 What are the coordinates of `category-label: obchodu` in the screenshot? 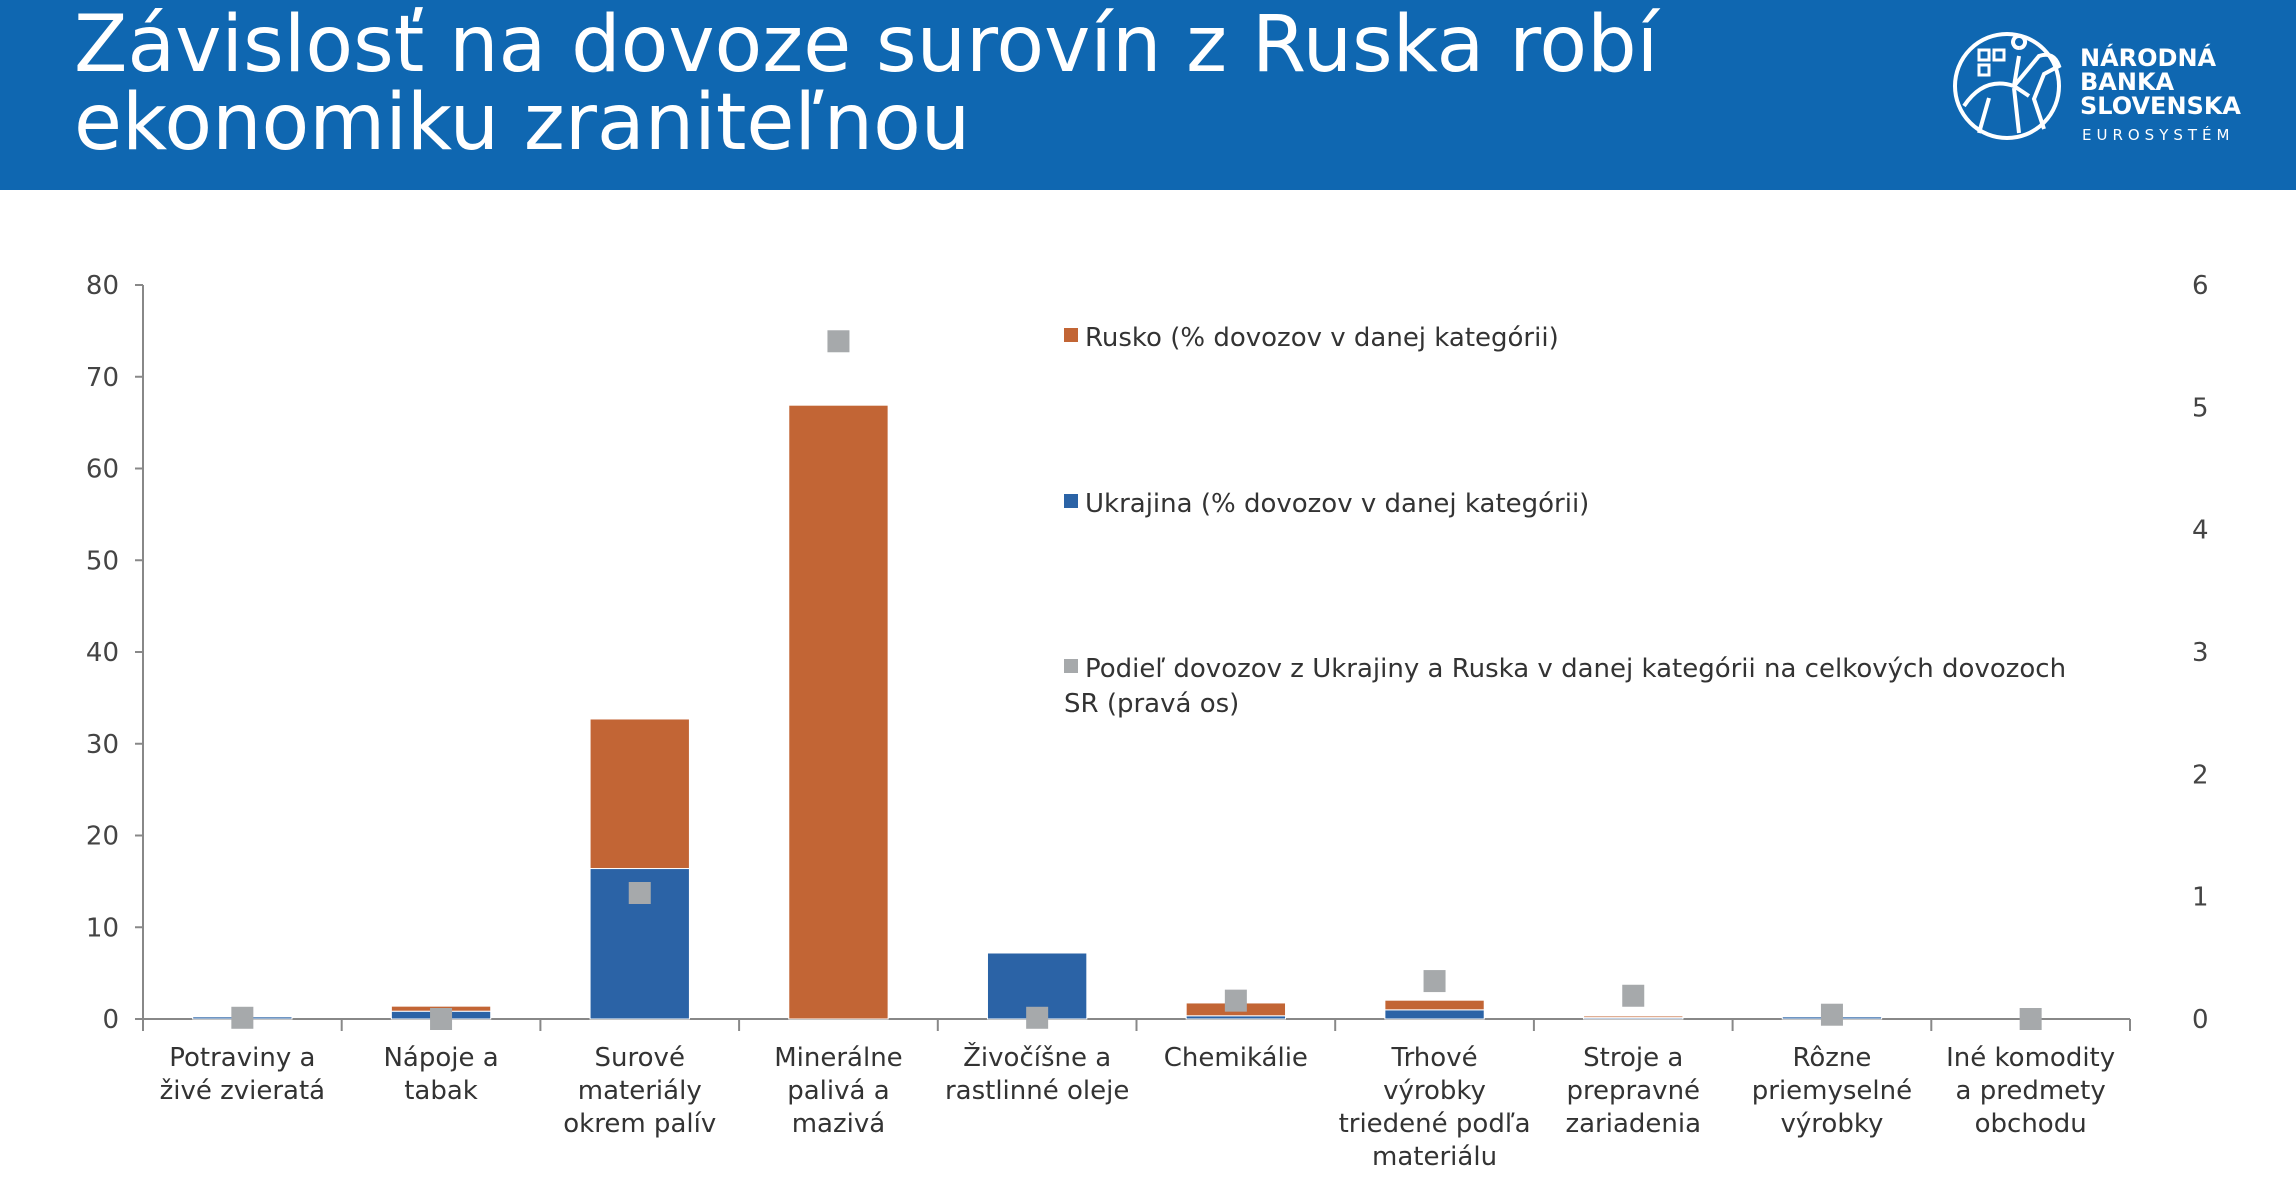 It's located at (2031, 1124).